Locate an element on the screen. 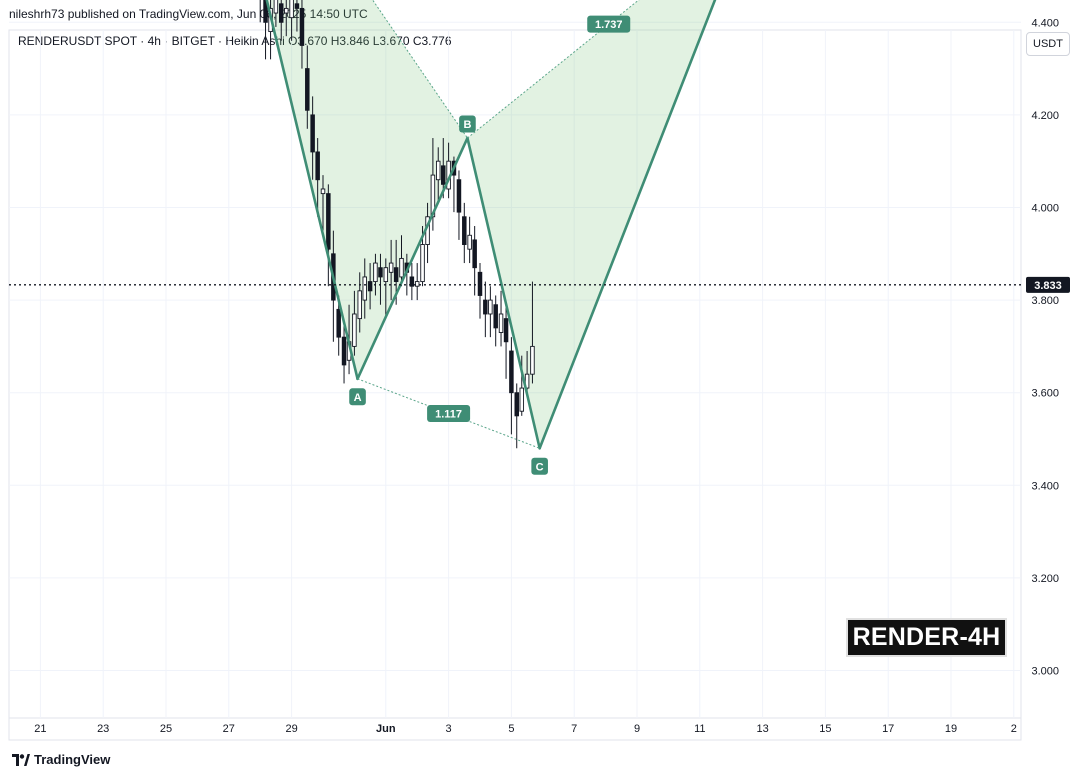  ratio-label-ac-box is located at coordinates (449, 414).